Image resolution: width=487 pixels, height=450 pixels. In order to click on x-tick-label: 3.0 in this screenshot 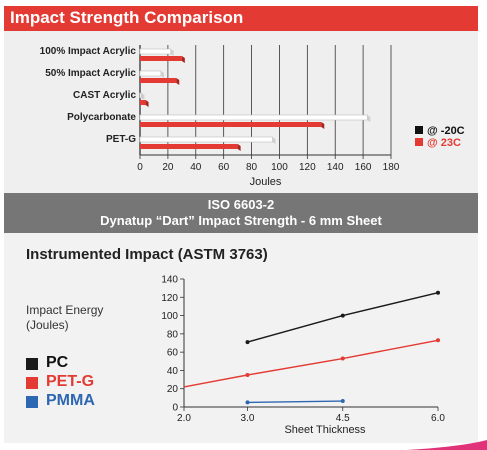, I will do `click(248, 418)`.